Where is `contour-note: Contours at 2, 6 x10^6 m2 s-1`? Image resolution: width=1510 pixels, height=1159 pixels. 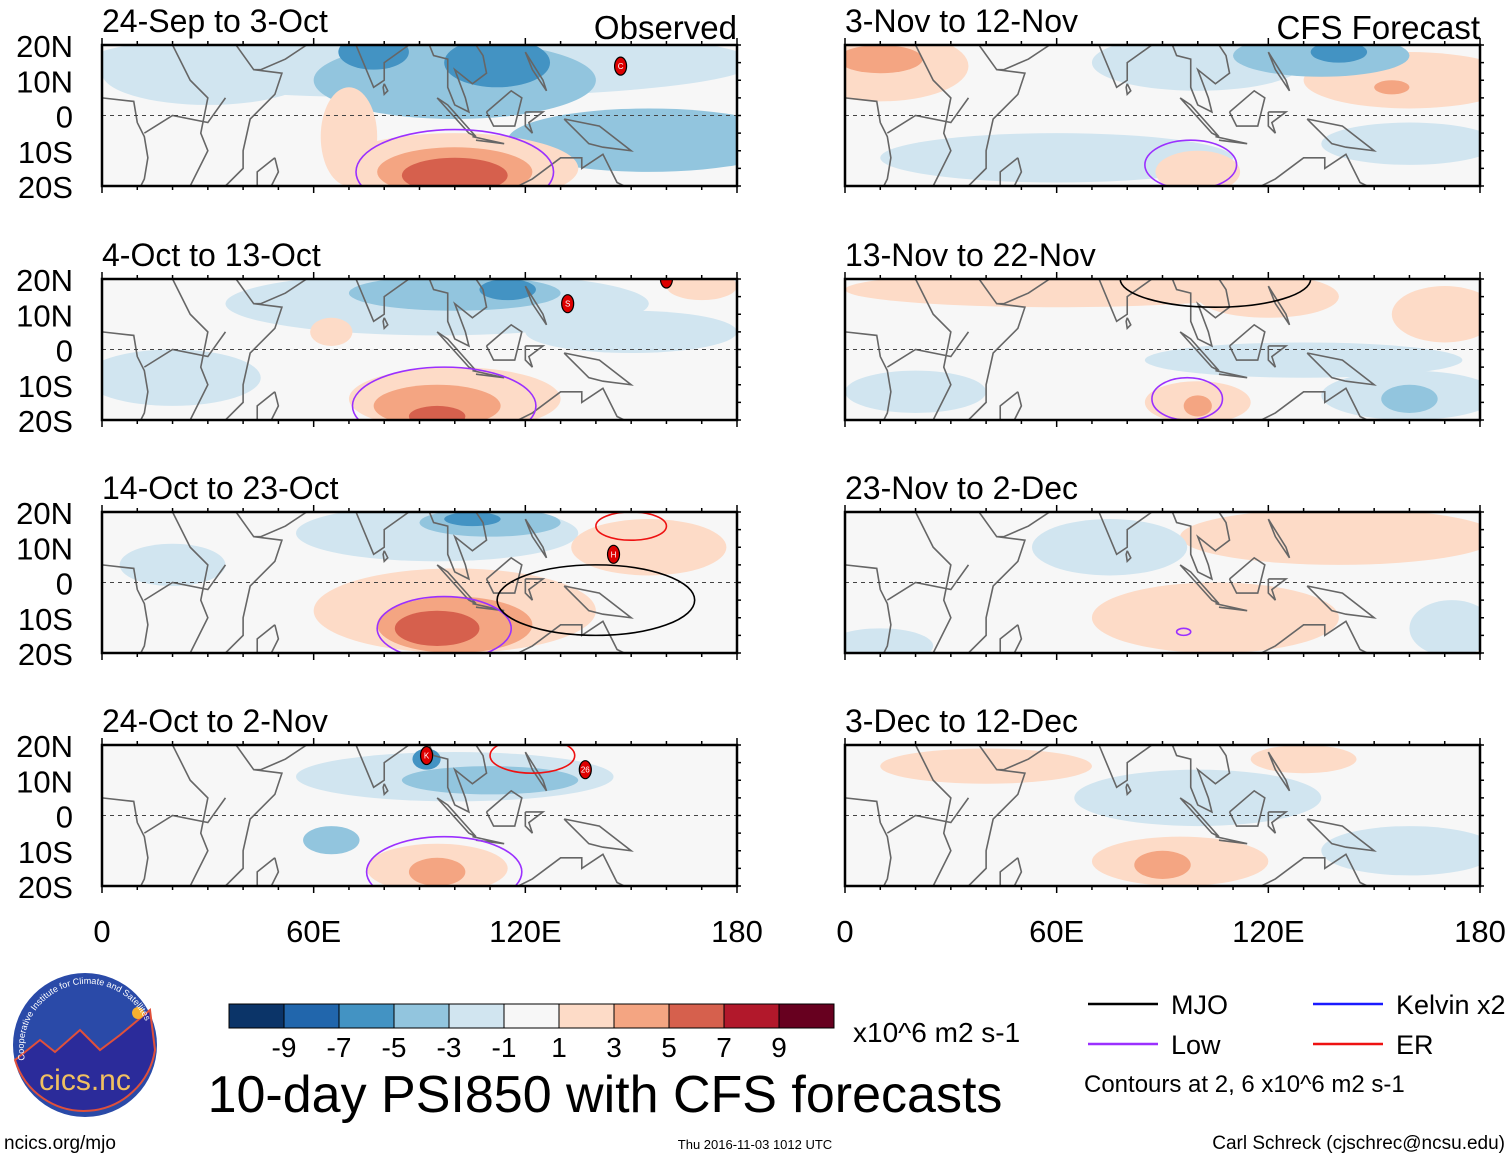 contour-note: Contours at 2, 6 x10^6 m2 s-1 is located at coordinates (1244, 1084).